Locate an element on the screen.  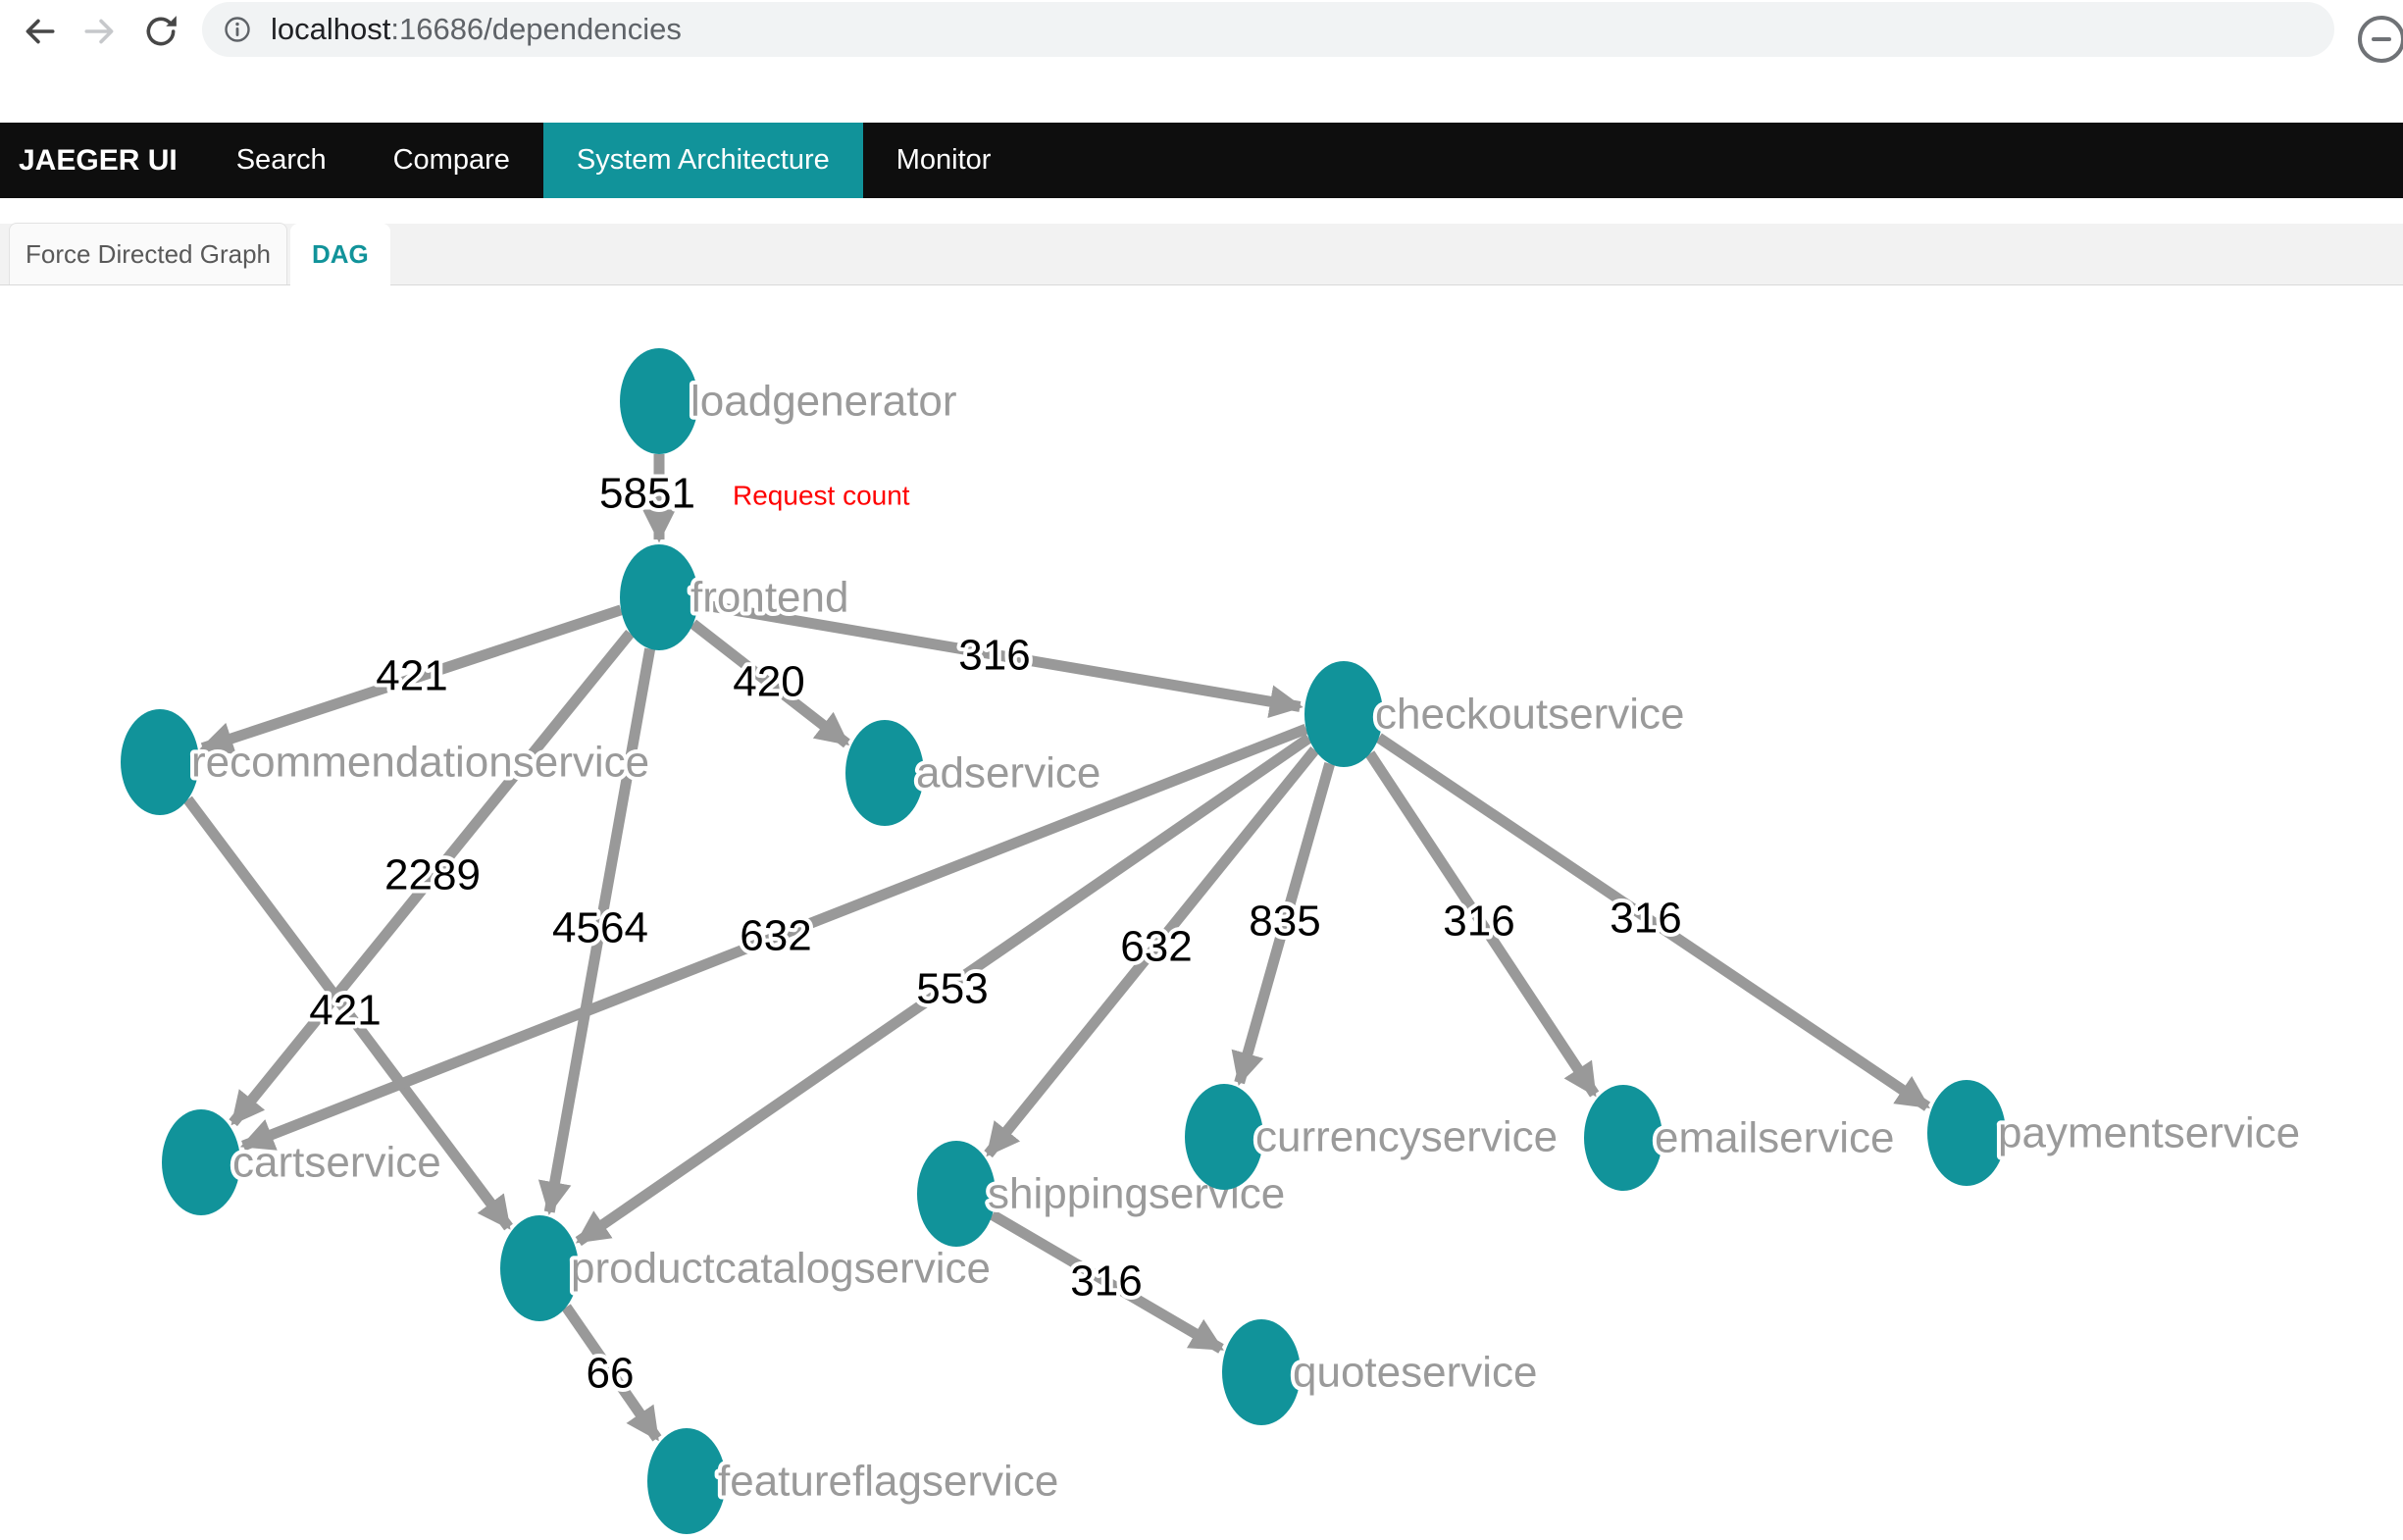
dag-node-paymentservice is located at coordinates (1966, 1133).